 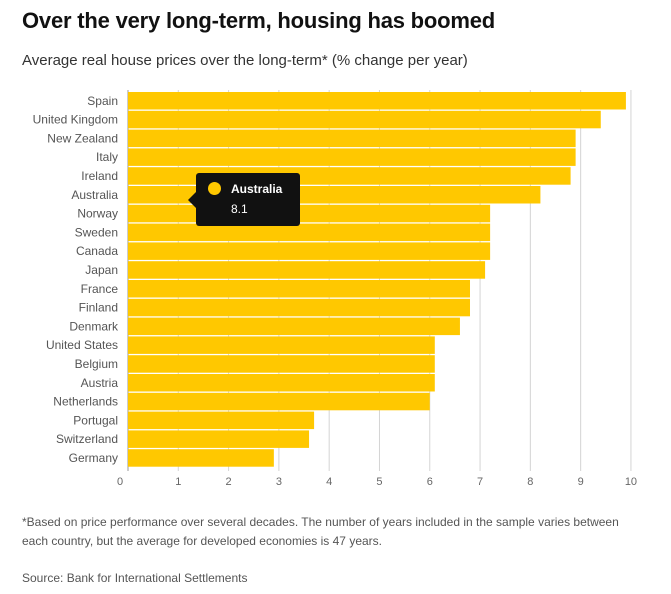 I want to click on category-label: France, so click(x=100, y=289).